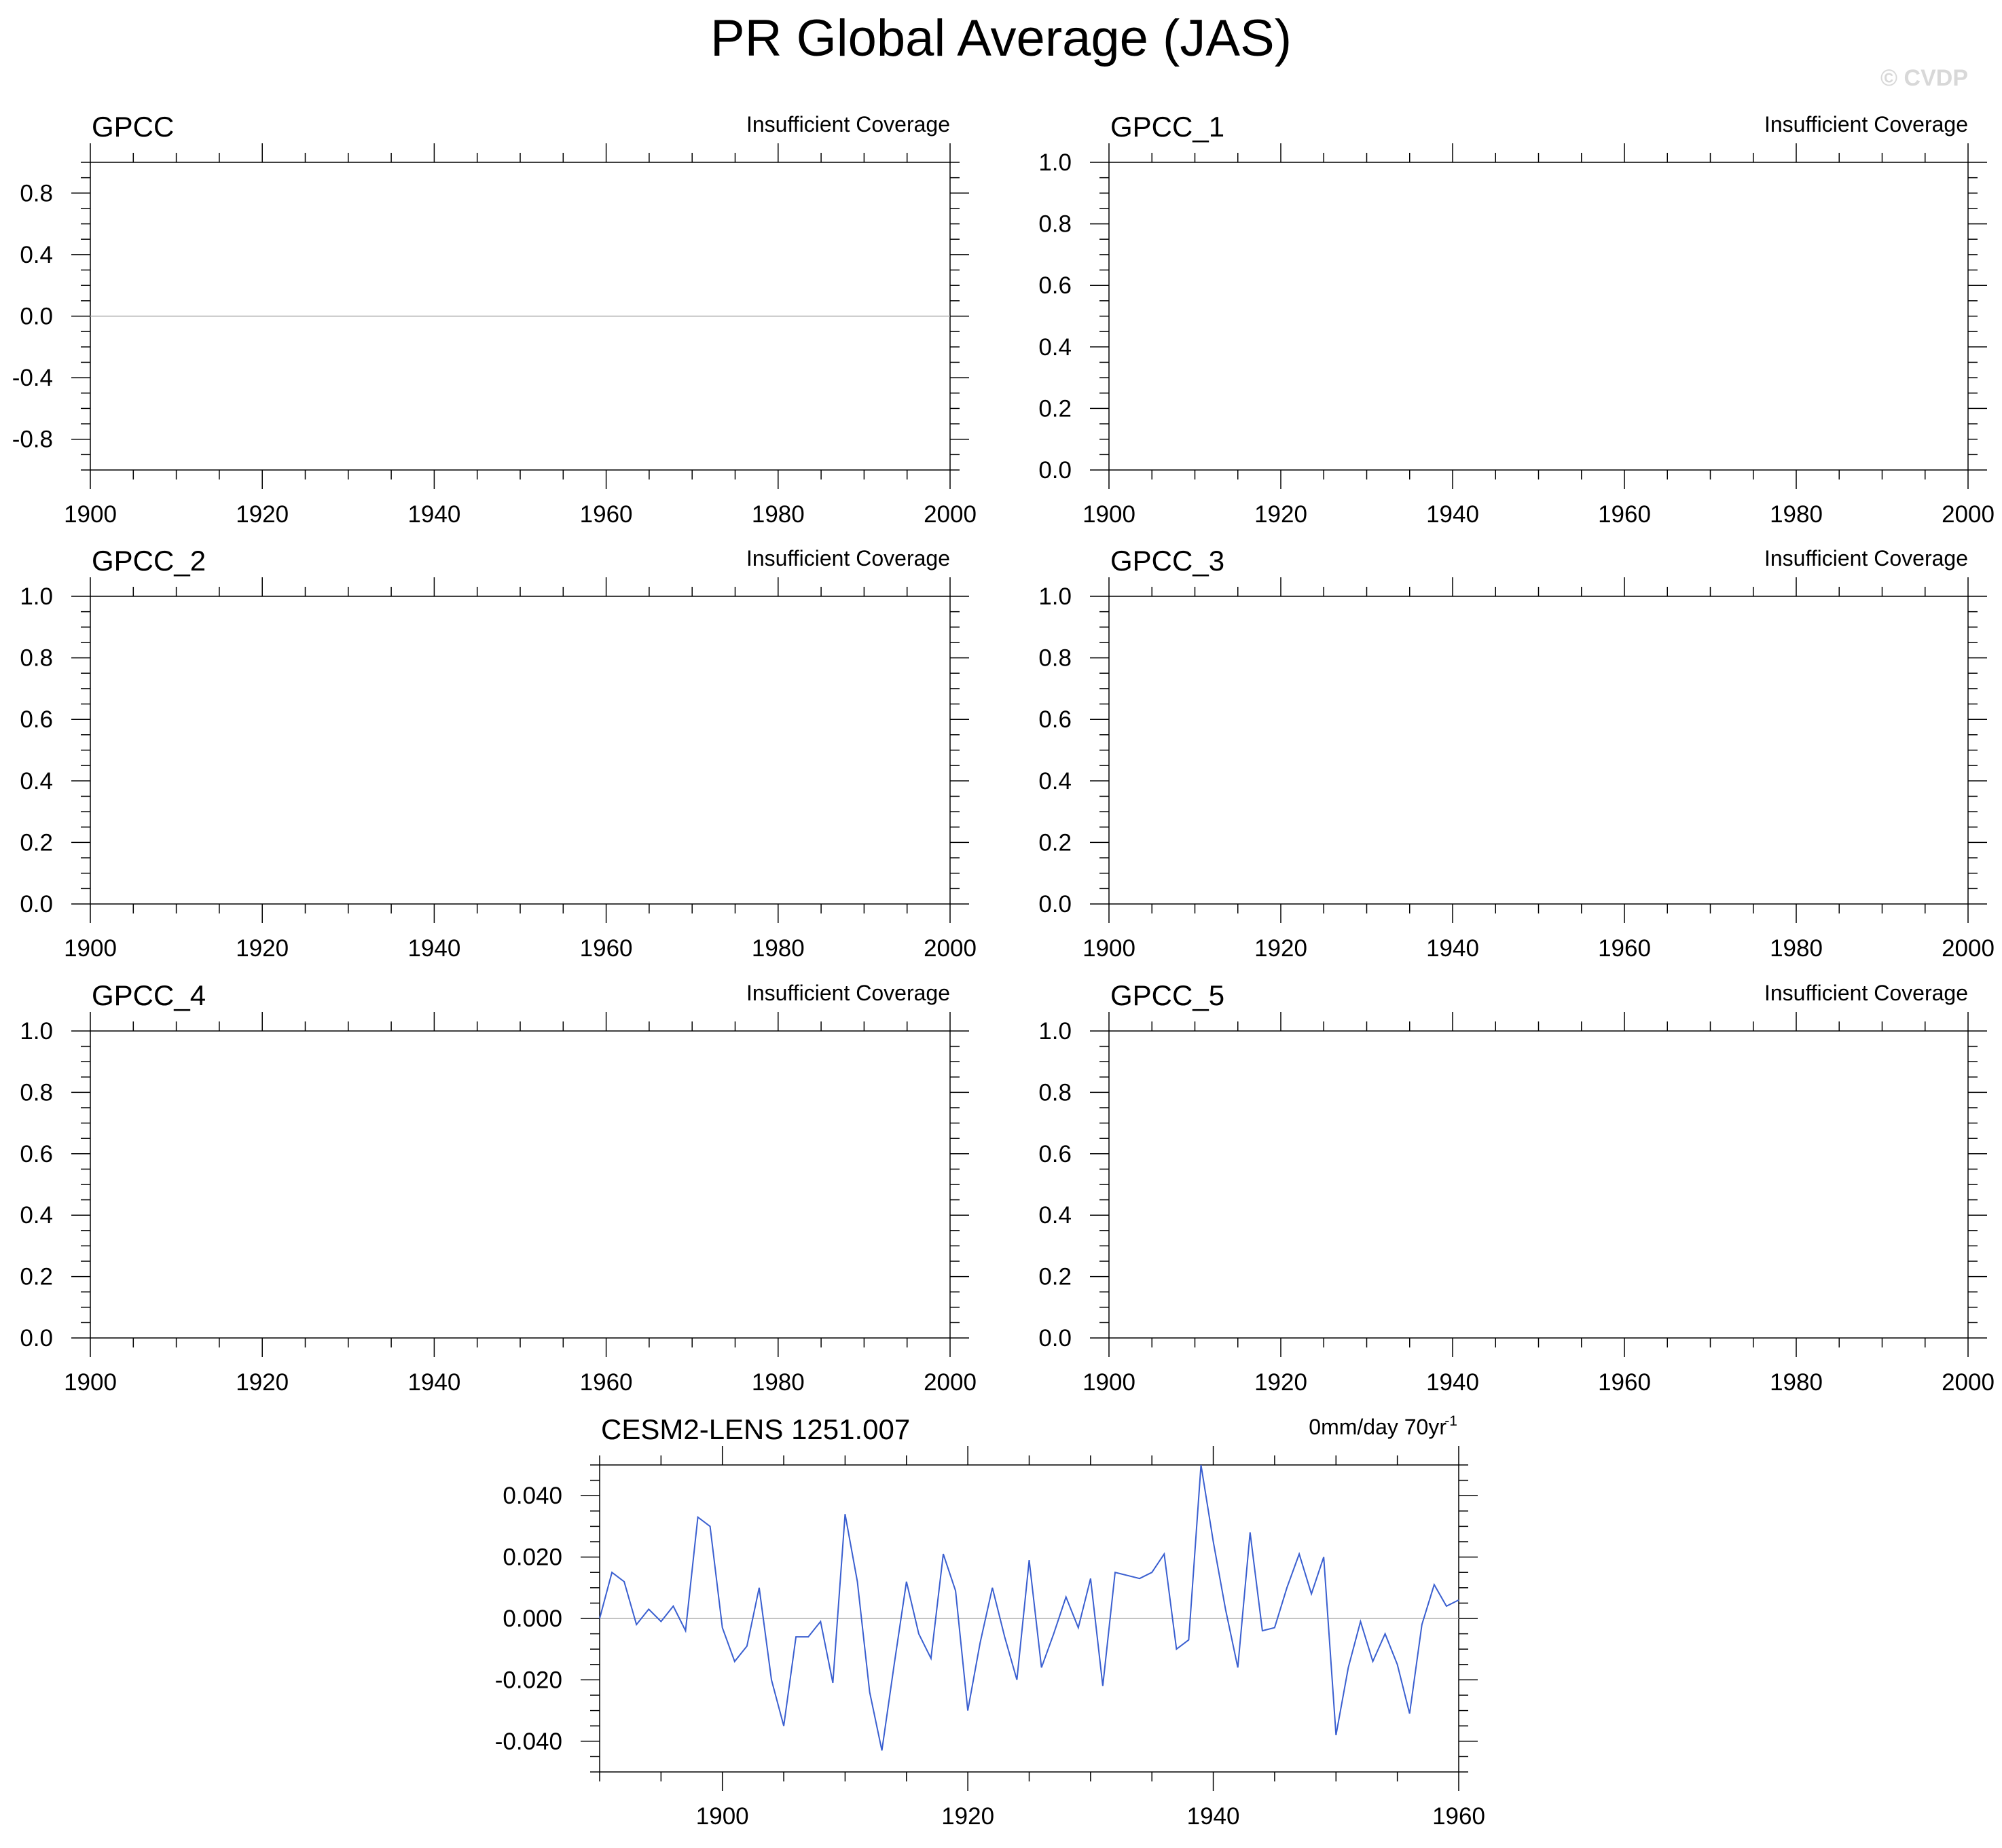 This screenshot has height=1848, width=2002. Describe the element at coordinates (532, 1619) in the screenshot. I see `chart-7-y-tick-label: 0.000` at that location.